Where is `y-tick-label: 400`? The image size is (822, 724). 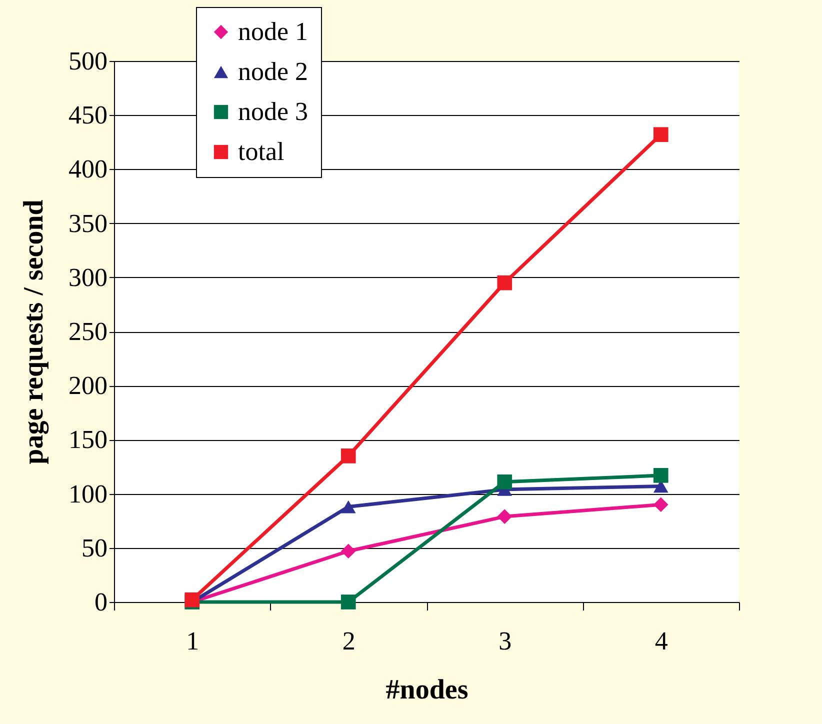
y-tick-label: 400 is located at coordinates (88, 169).